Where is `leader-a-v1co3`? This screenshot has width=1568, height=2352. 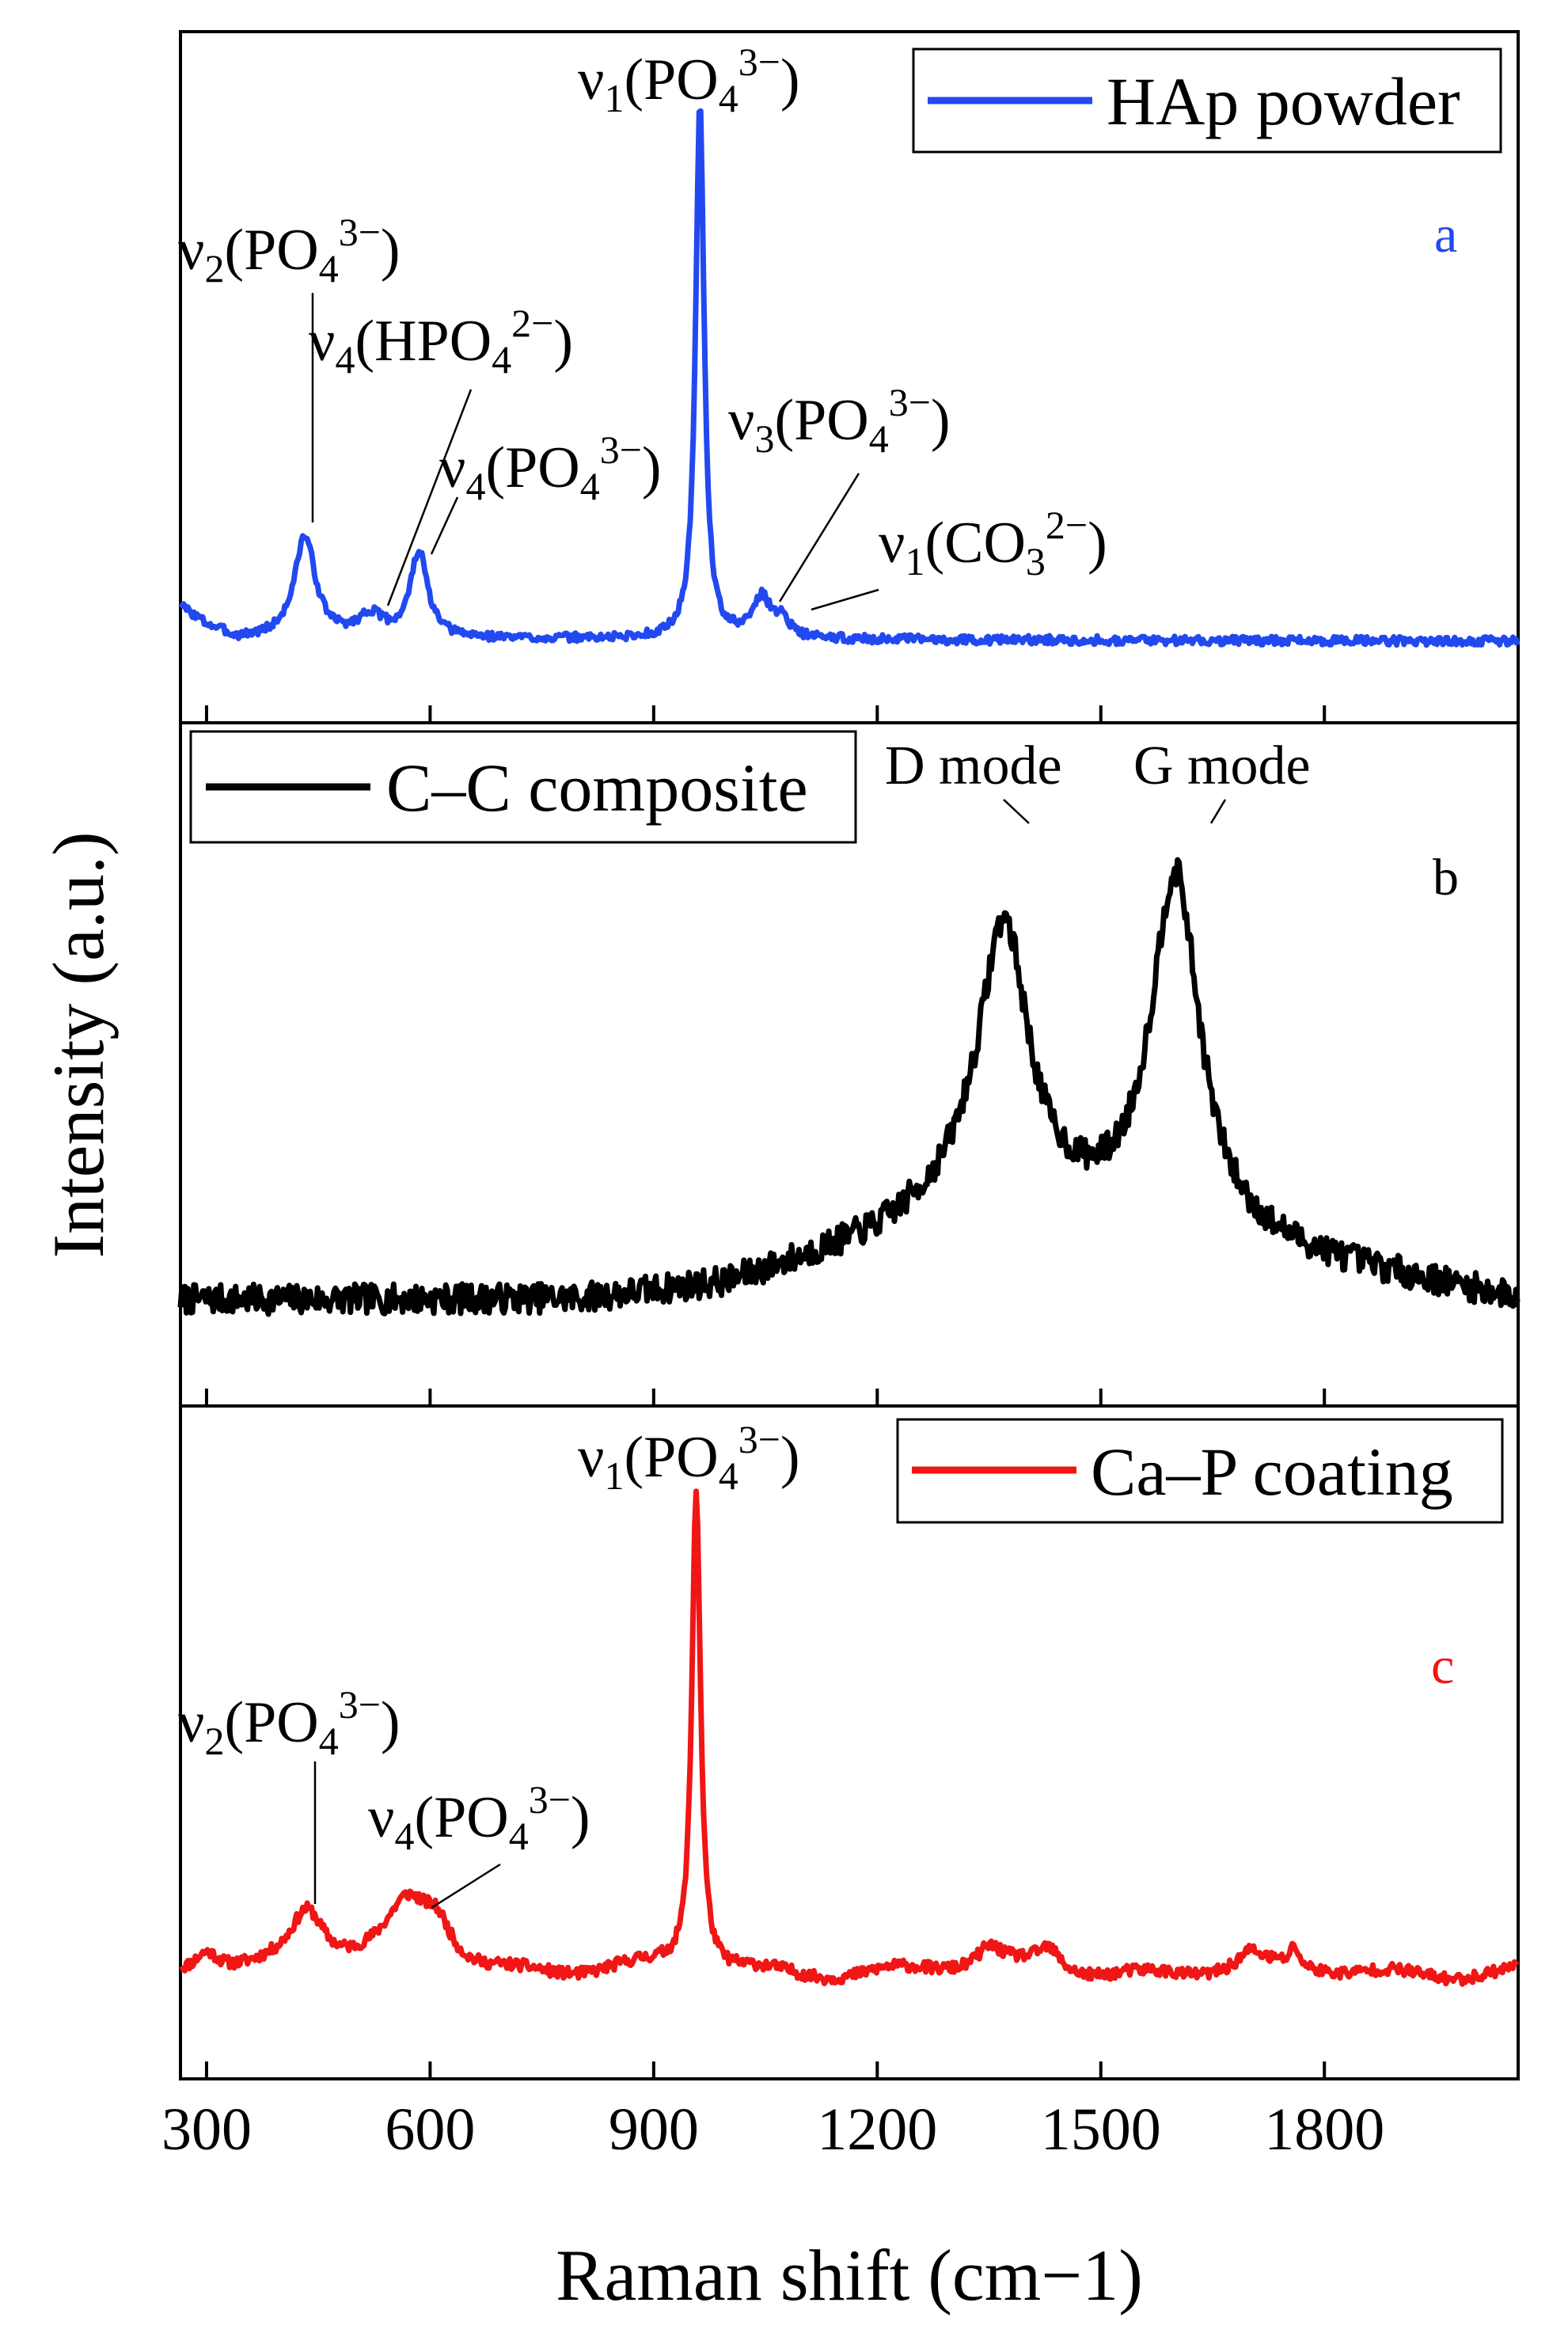
leader-a-v1co3 is located at coordinates (845, 599).